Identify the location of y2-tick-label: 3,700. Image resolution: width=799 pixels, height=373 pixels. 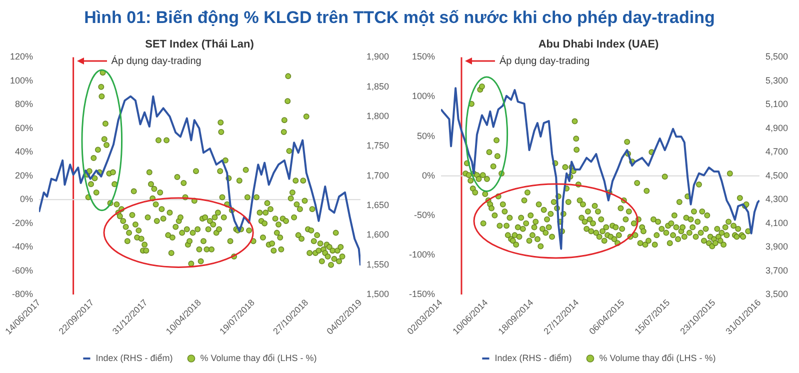
(776, 270).